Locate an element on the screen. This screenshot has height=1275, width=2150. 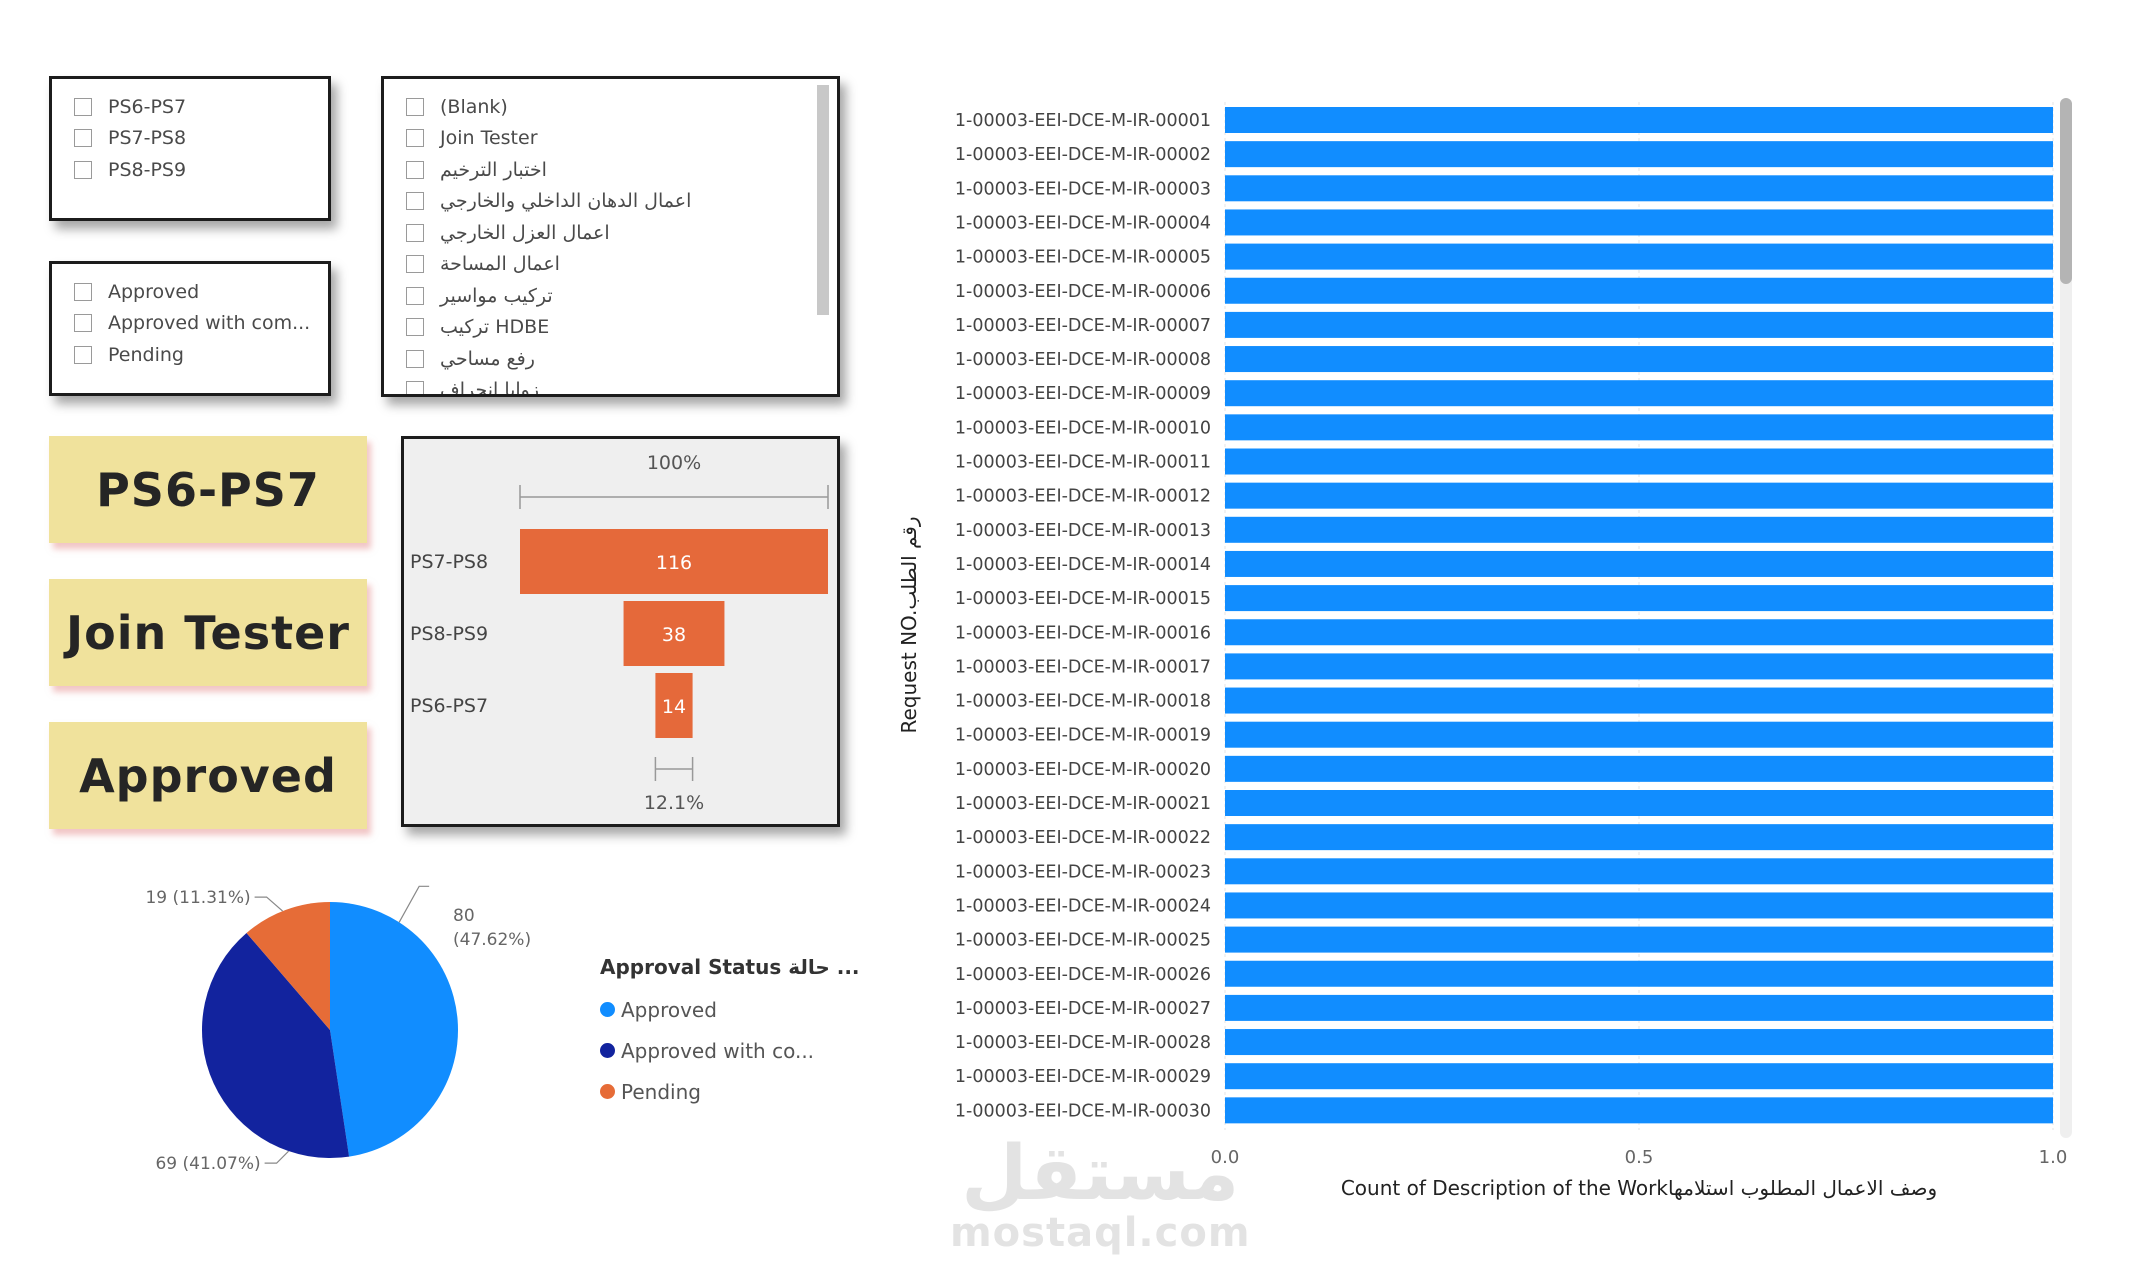
funnel-value-label: 116 is located at coordinates (674, 563).